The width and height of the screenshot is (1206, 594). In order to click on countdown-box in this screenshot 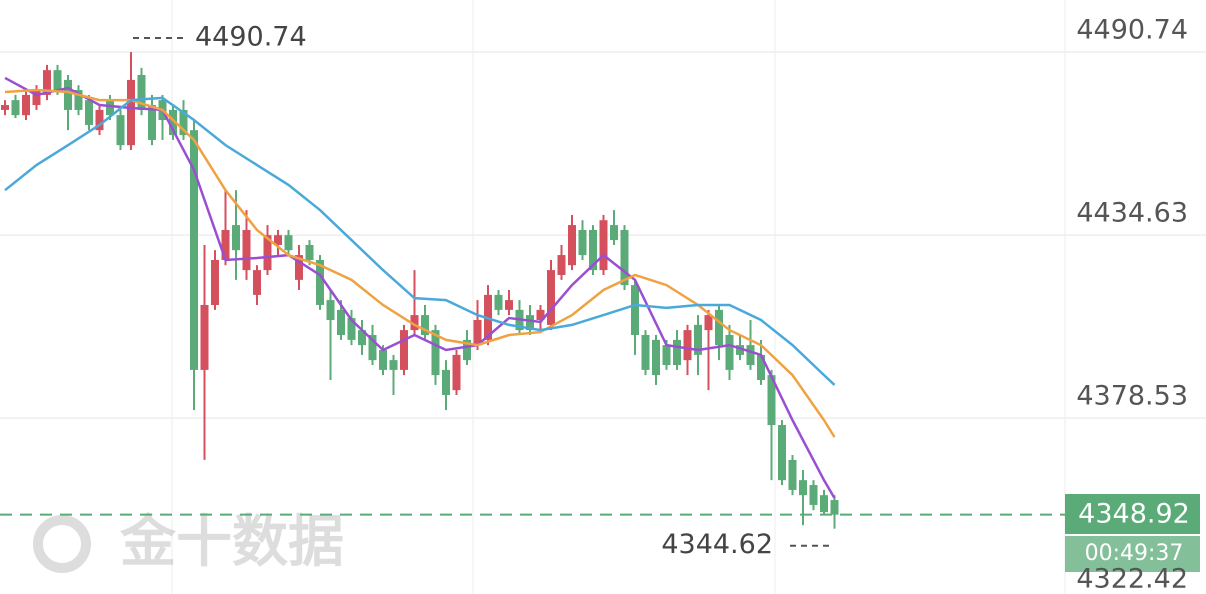, I will do `click(1132, 554)`.